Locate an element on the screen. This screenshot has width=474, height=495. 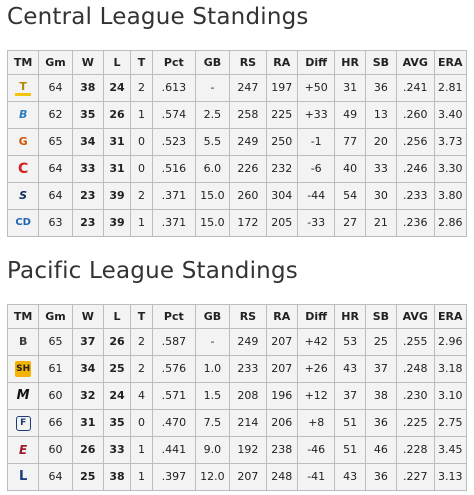
cell-avg: .233 is located at coordinates (415, 196).